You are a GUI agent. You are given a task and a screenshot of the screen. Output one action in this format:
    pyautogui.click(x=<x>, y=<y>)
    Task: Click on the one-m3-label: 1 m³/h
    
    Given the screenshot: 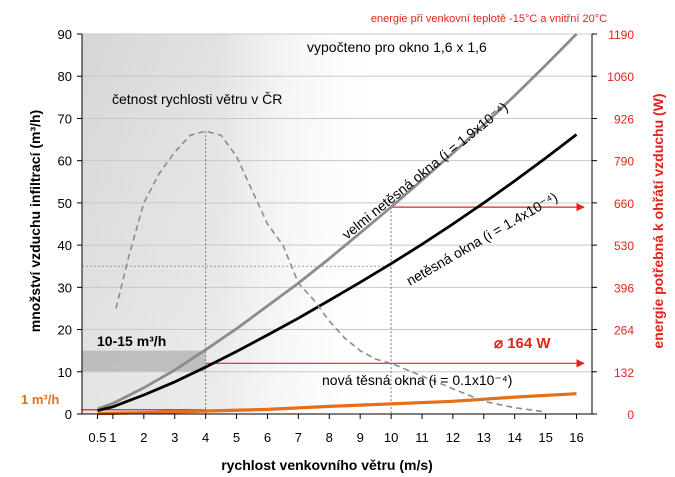 What is the action you would take?
    pyautogui.click(x=40, y=399)
    